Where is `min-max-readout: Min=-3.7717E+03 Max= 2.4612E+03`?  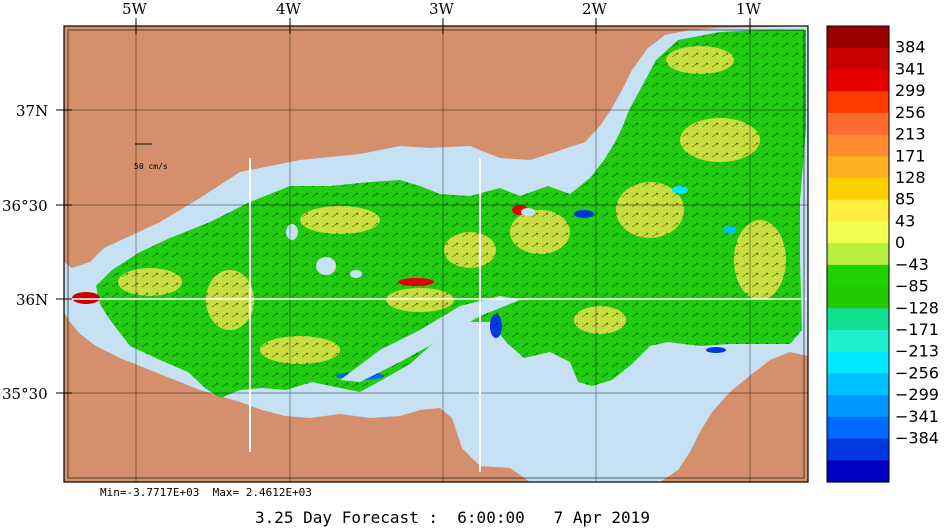
min-max-readout: Min=-3.7717E+03 Max= 2.4612E+03 is located at coordinates (206, 492).